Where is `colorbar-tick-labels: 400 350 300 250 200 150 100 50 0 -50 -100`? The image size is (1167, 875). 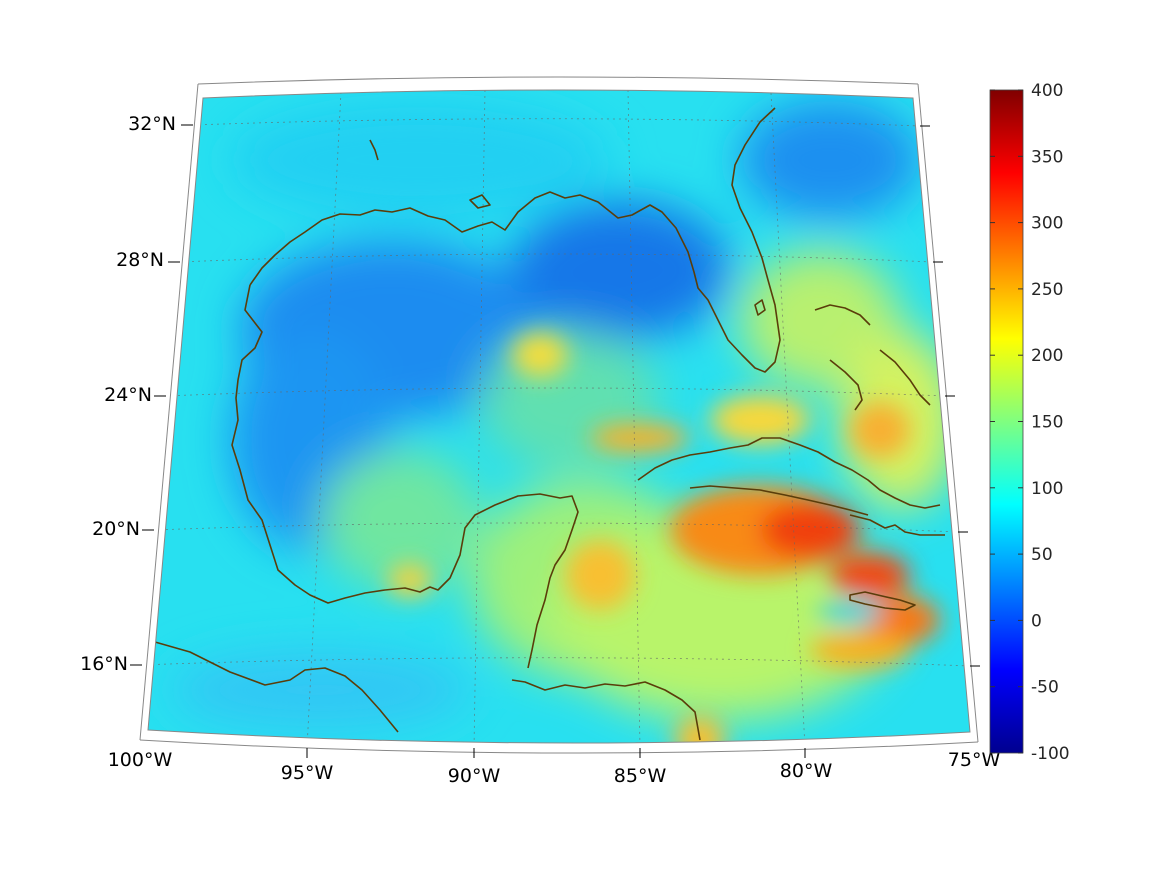
colorbar-tick-labels: 400 350 300 250 200 150 100 50 0 -50 -100 is located at coordinates (1050, 422).